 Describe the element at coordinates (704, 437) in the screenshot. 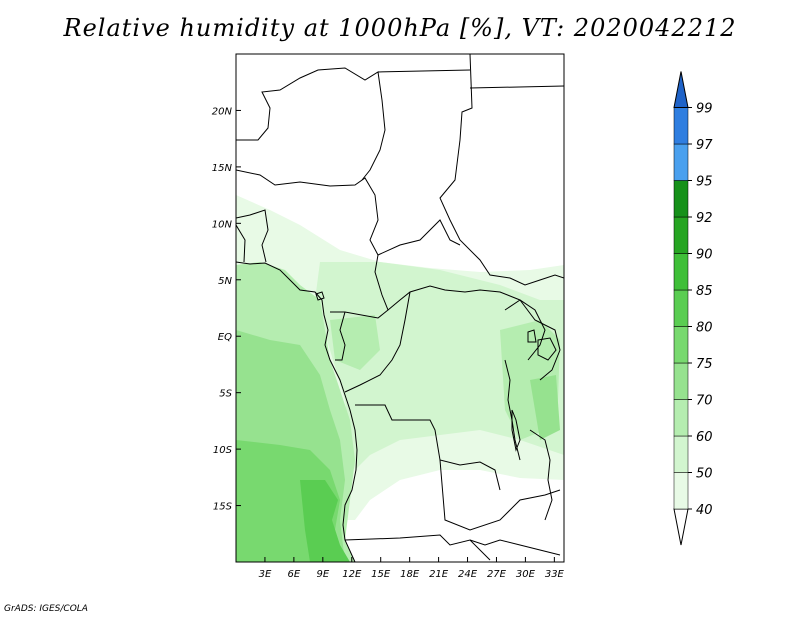

I see `colorbar-label: 60` at that location.